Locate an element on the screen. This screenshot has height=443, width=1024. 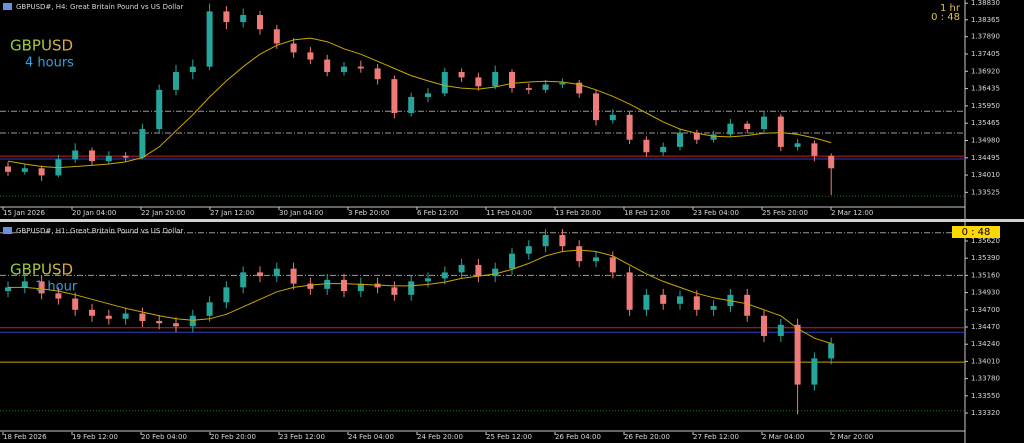
x-tick-label: 2 Mar 20:00 is located at coordinates (852, 437).